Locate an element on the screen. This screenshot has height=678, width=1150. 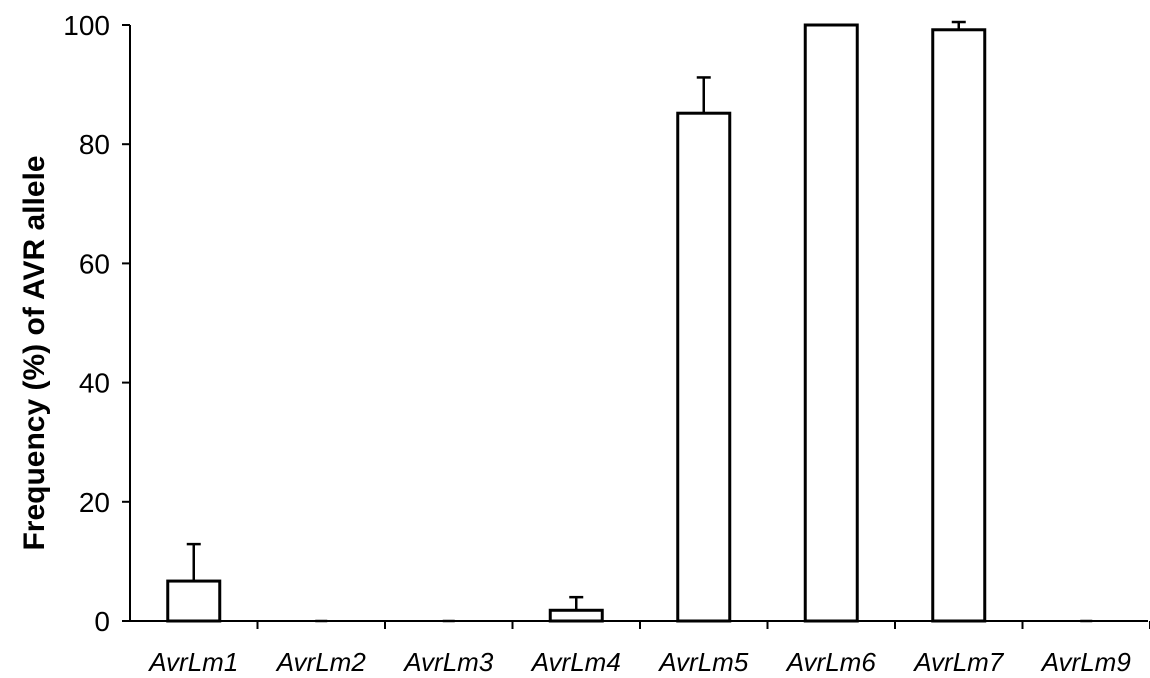
x-category-label: AvrLm5 is located at coordinates (703, 662).